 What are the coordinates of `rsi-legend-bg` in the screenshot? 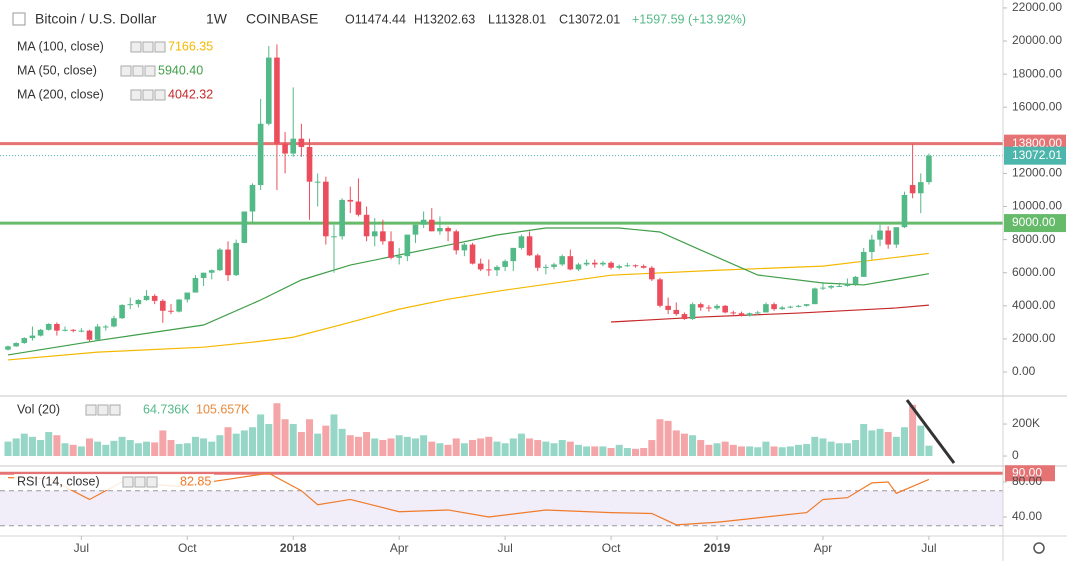 It's located at (114, 482).